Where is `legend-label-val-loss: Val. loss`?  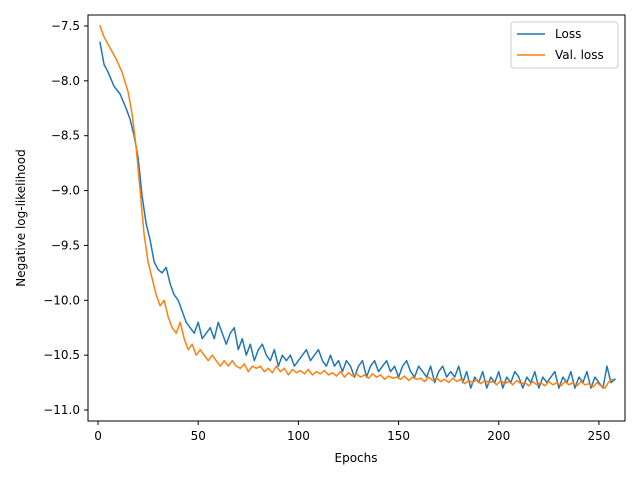
legend-label-val-loss: Val. loss is located at coordinates (579, 55).